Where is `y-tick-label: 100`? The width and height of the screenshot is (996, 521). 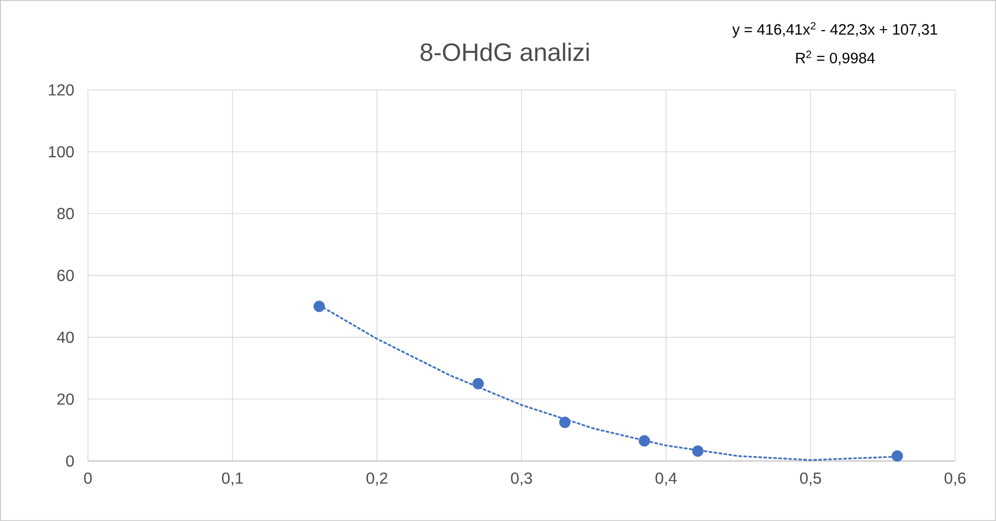 y-tick-label: 100 is located at coordinates (61, 152).